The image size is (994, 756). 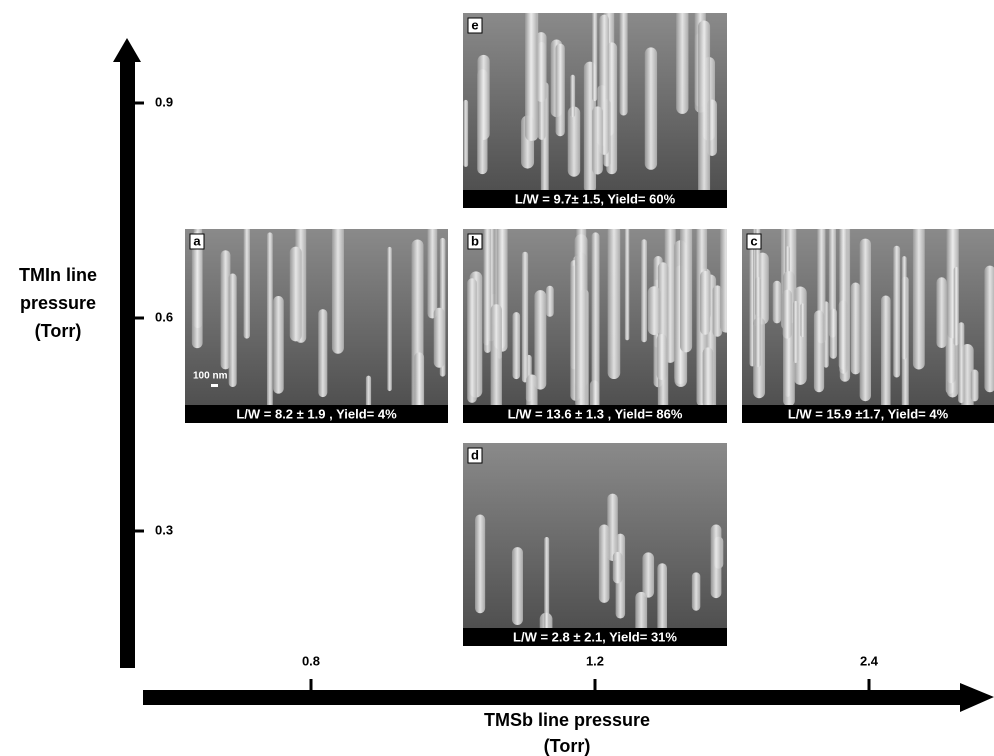 I want to click on panel-letter: b, so click(x=475, y=240).